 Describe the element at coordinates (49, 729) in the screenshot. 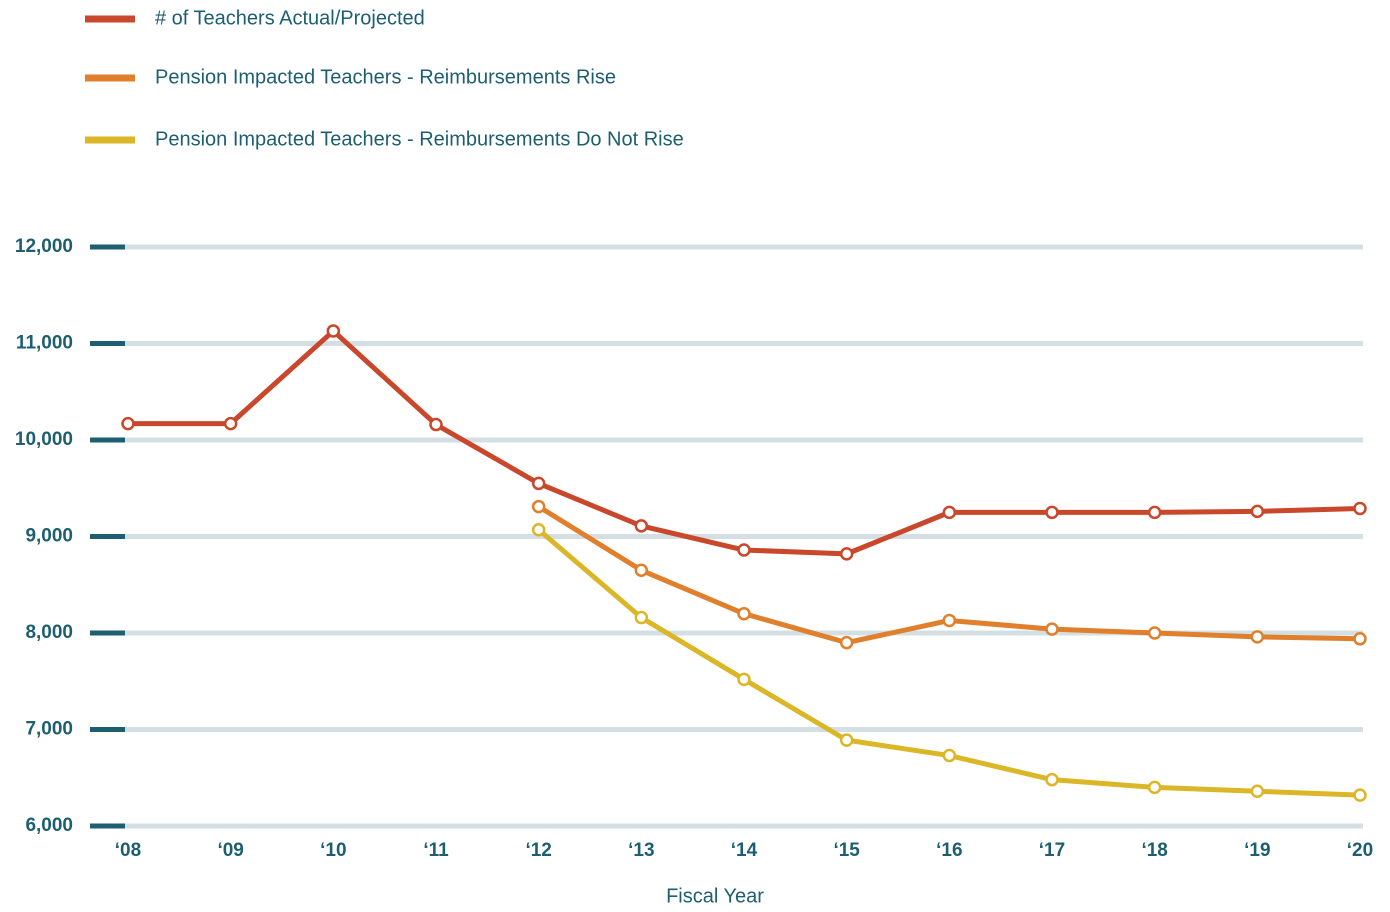

I see `y-tick-label: 7,000` at that location.